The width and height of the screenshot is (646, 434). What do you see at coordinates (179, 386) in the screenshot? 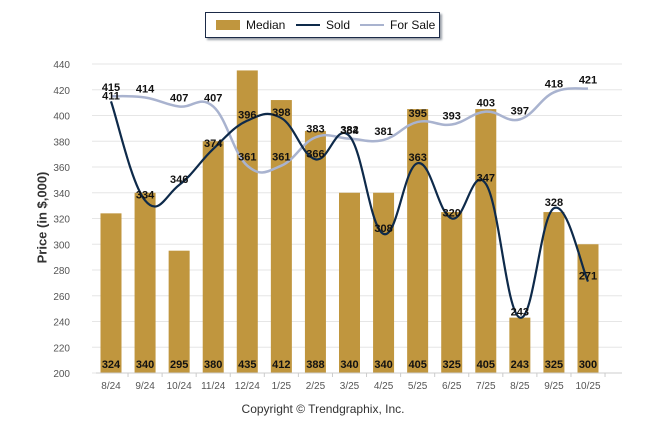
I see `x-tick-label: 10/24` at bounding box center [179, 386].